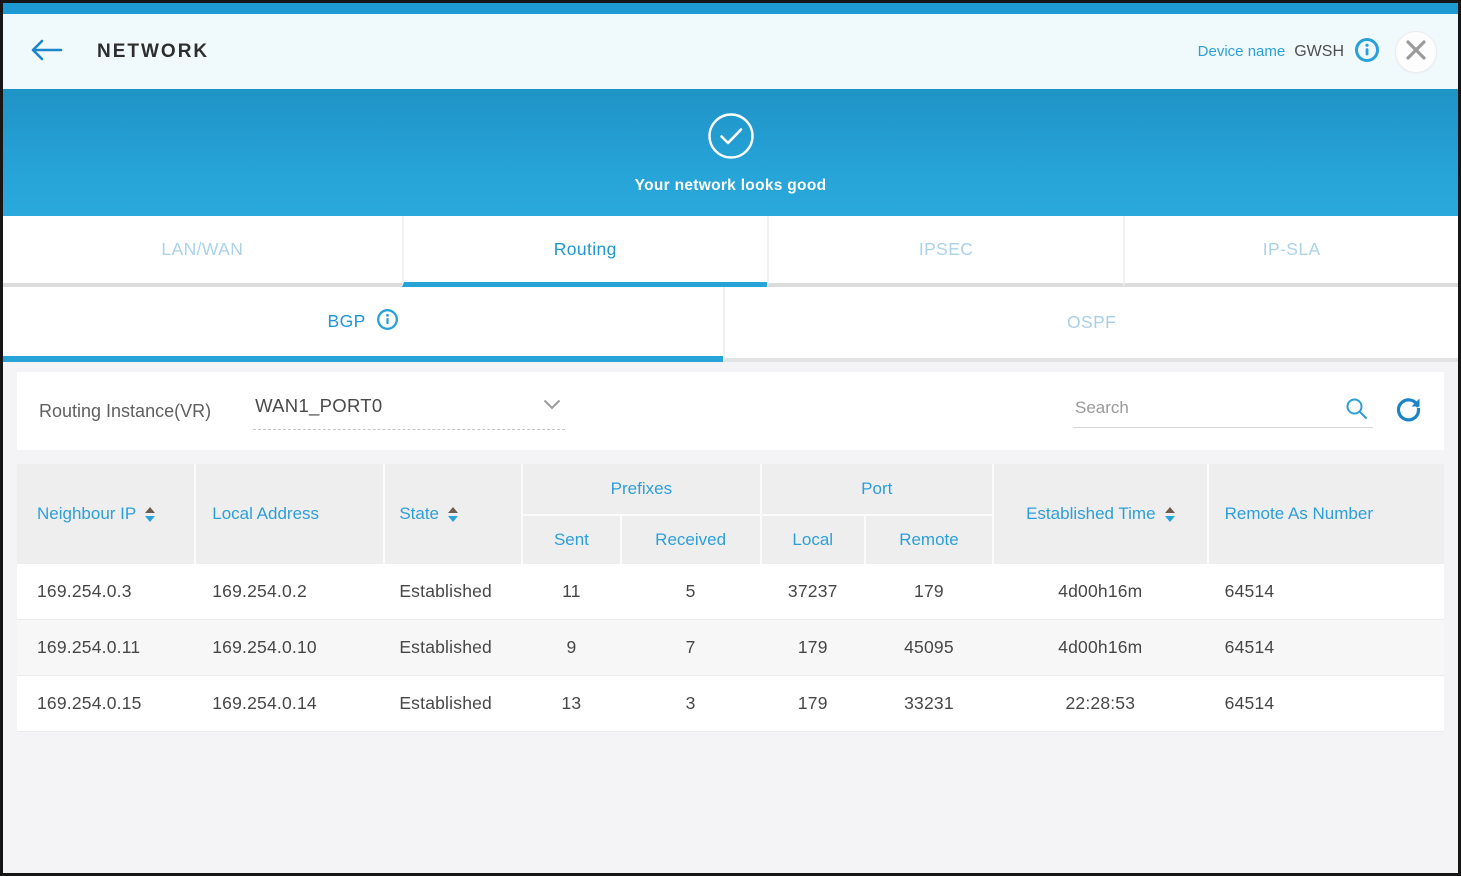  What do you see at coordinates (106, 514) in the screenshot?
I see `column-header-neighbour-ip: Neighbour IP` at bounding box center [106, 514].